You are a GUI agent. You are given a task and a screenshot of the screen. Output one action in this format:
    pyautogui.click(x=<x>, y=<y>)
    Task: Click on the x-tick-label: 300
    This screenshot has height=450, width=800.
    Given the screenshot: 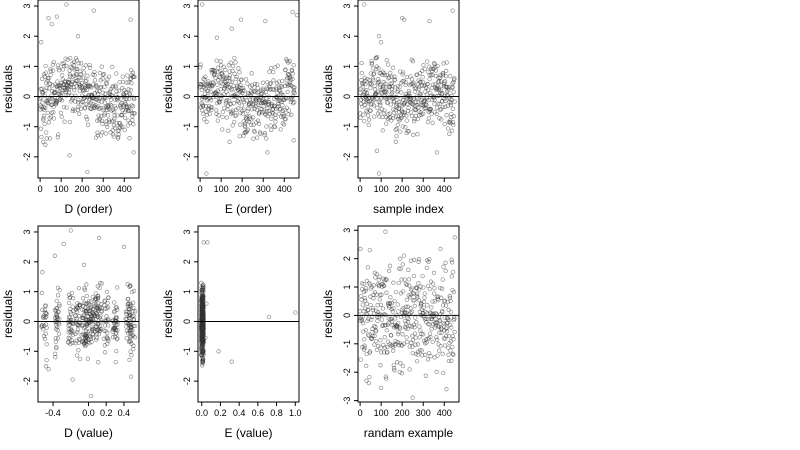 What is the action you would take?
    pyautogui.click(x=263, y=189)
    